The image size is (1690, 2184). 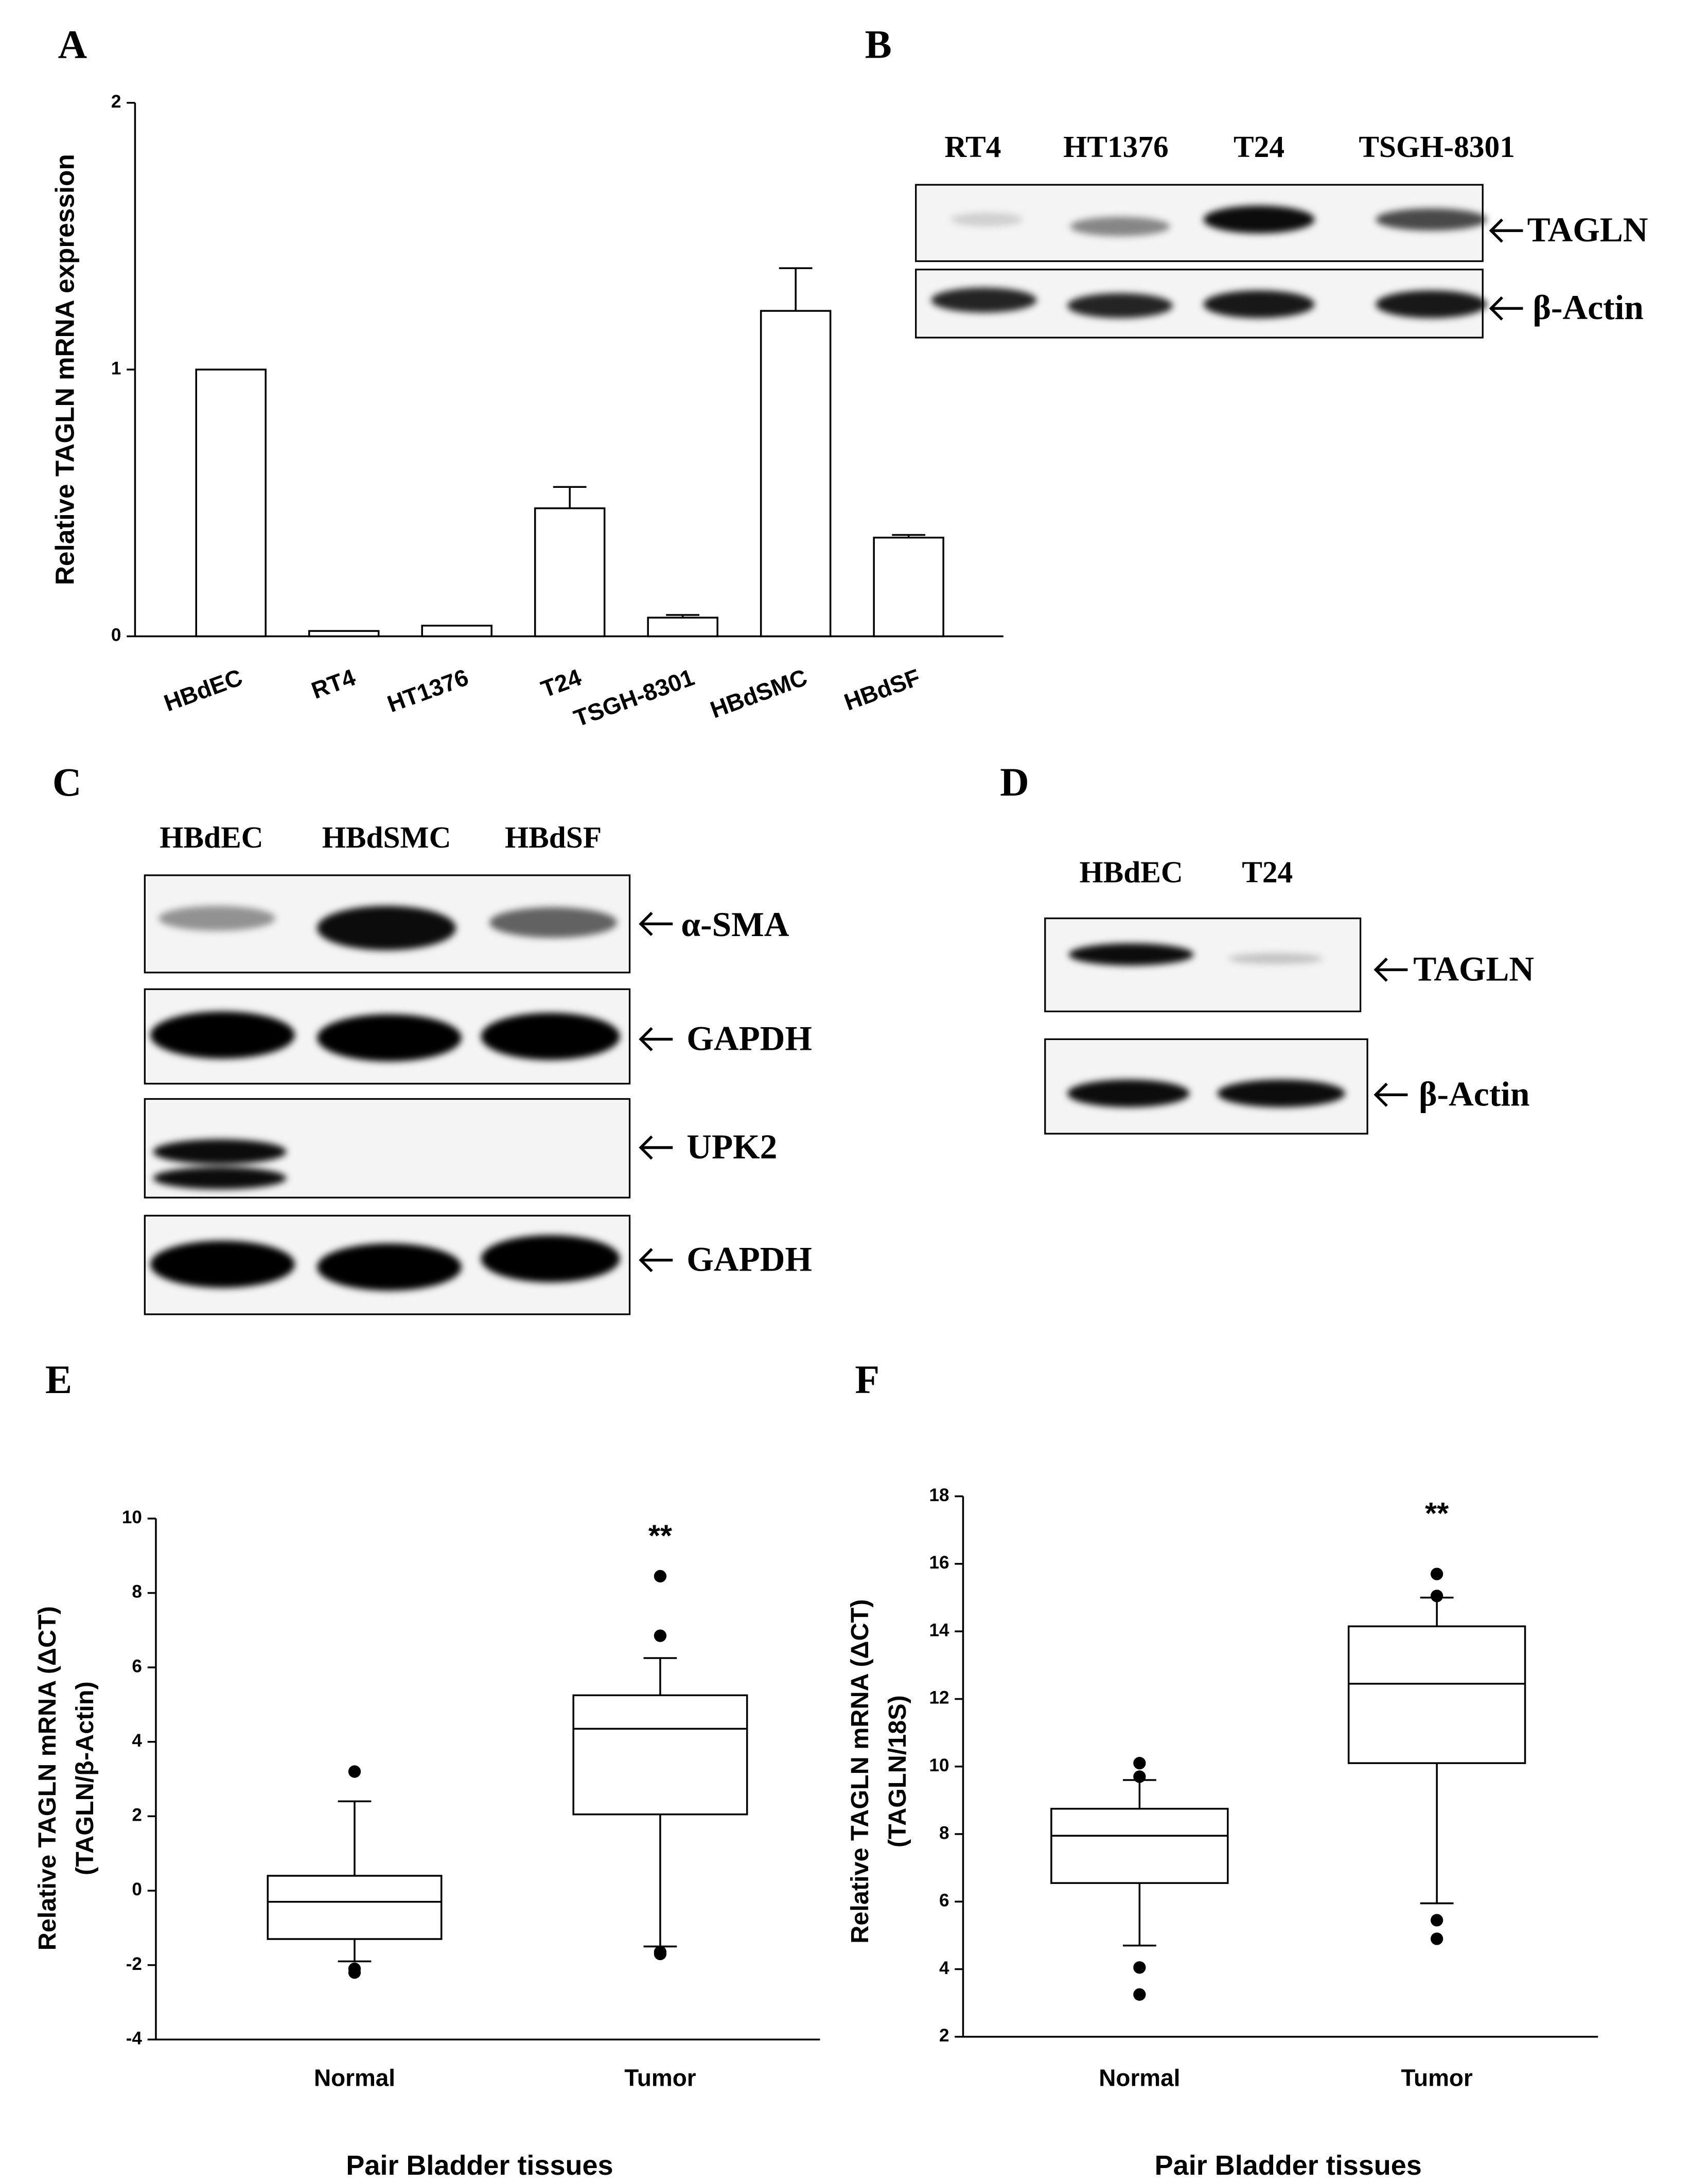 I want to click on y-tick-label: -2, so click(x=134, y=1964).